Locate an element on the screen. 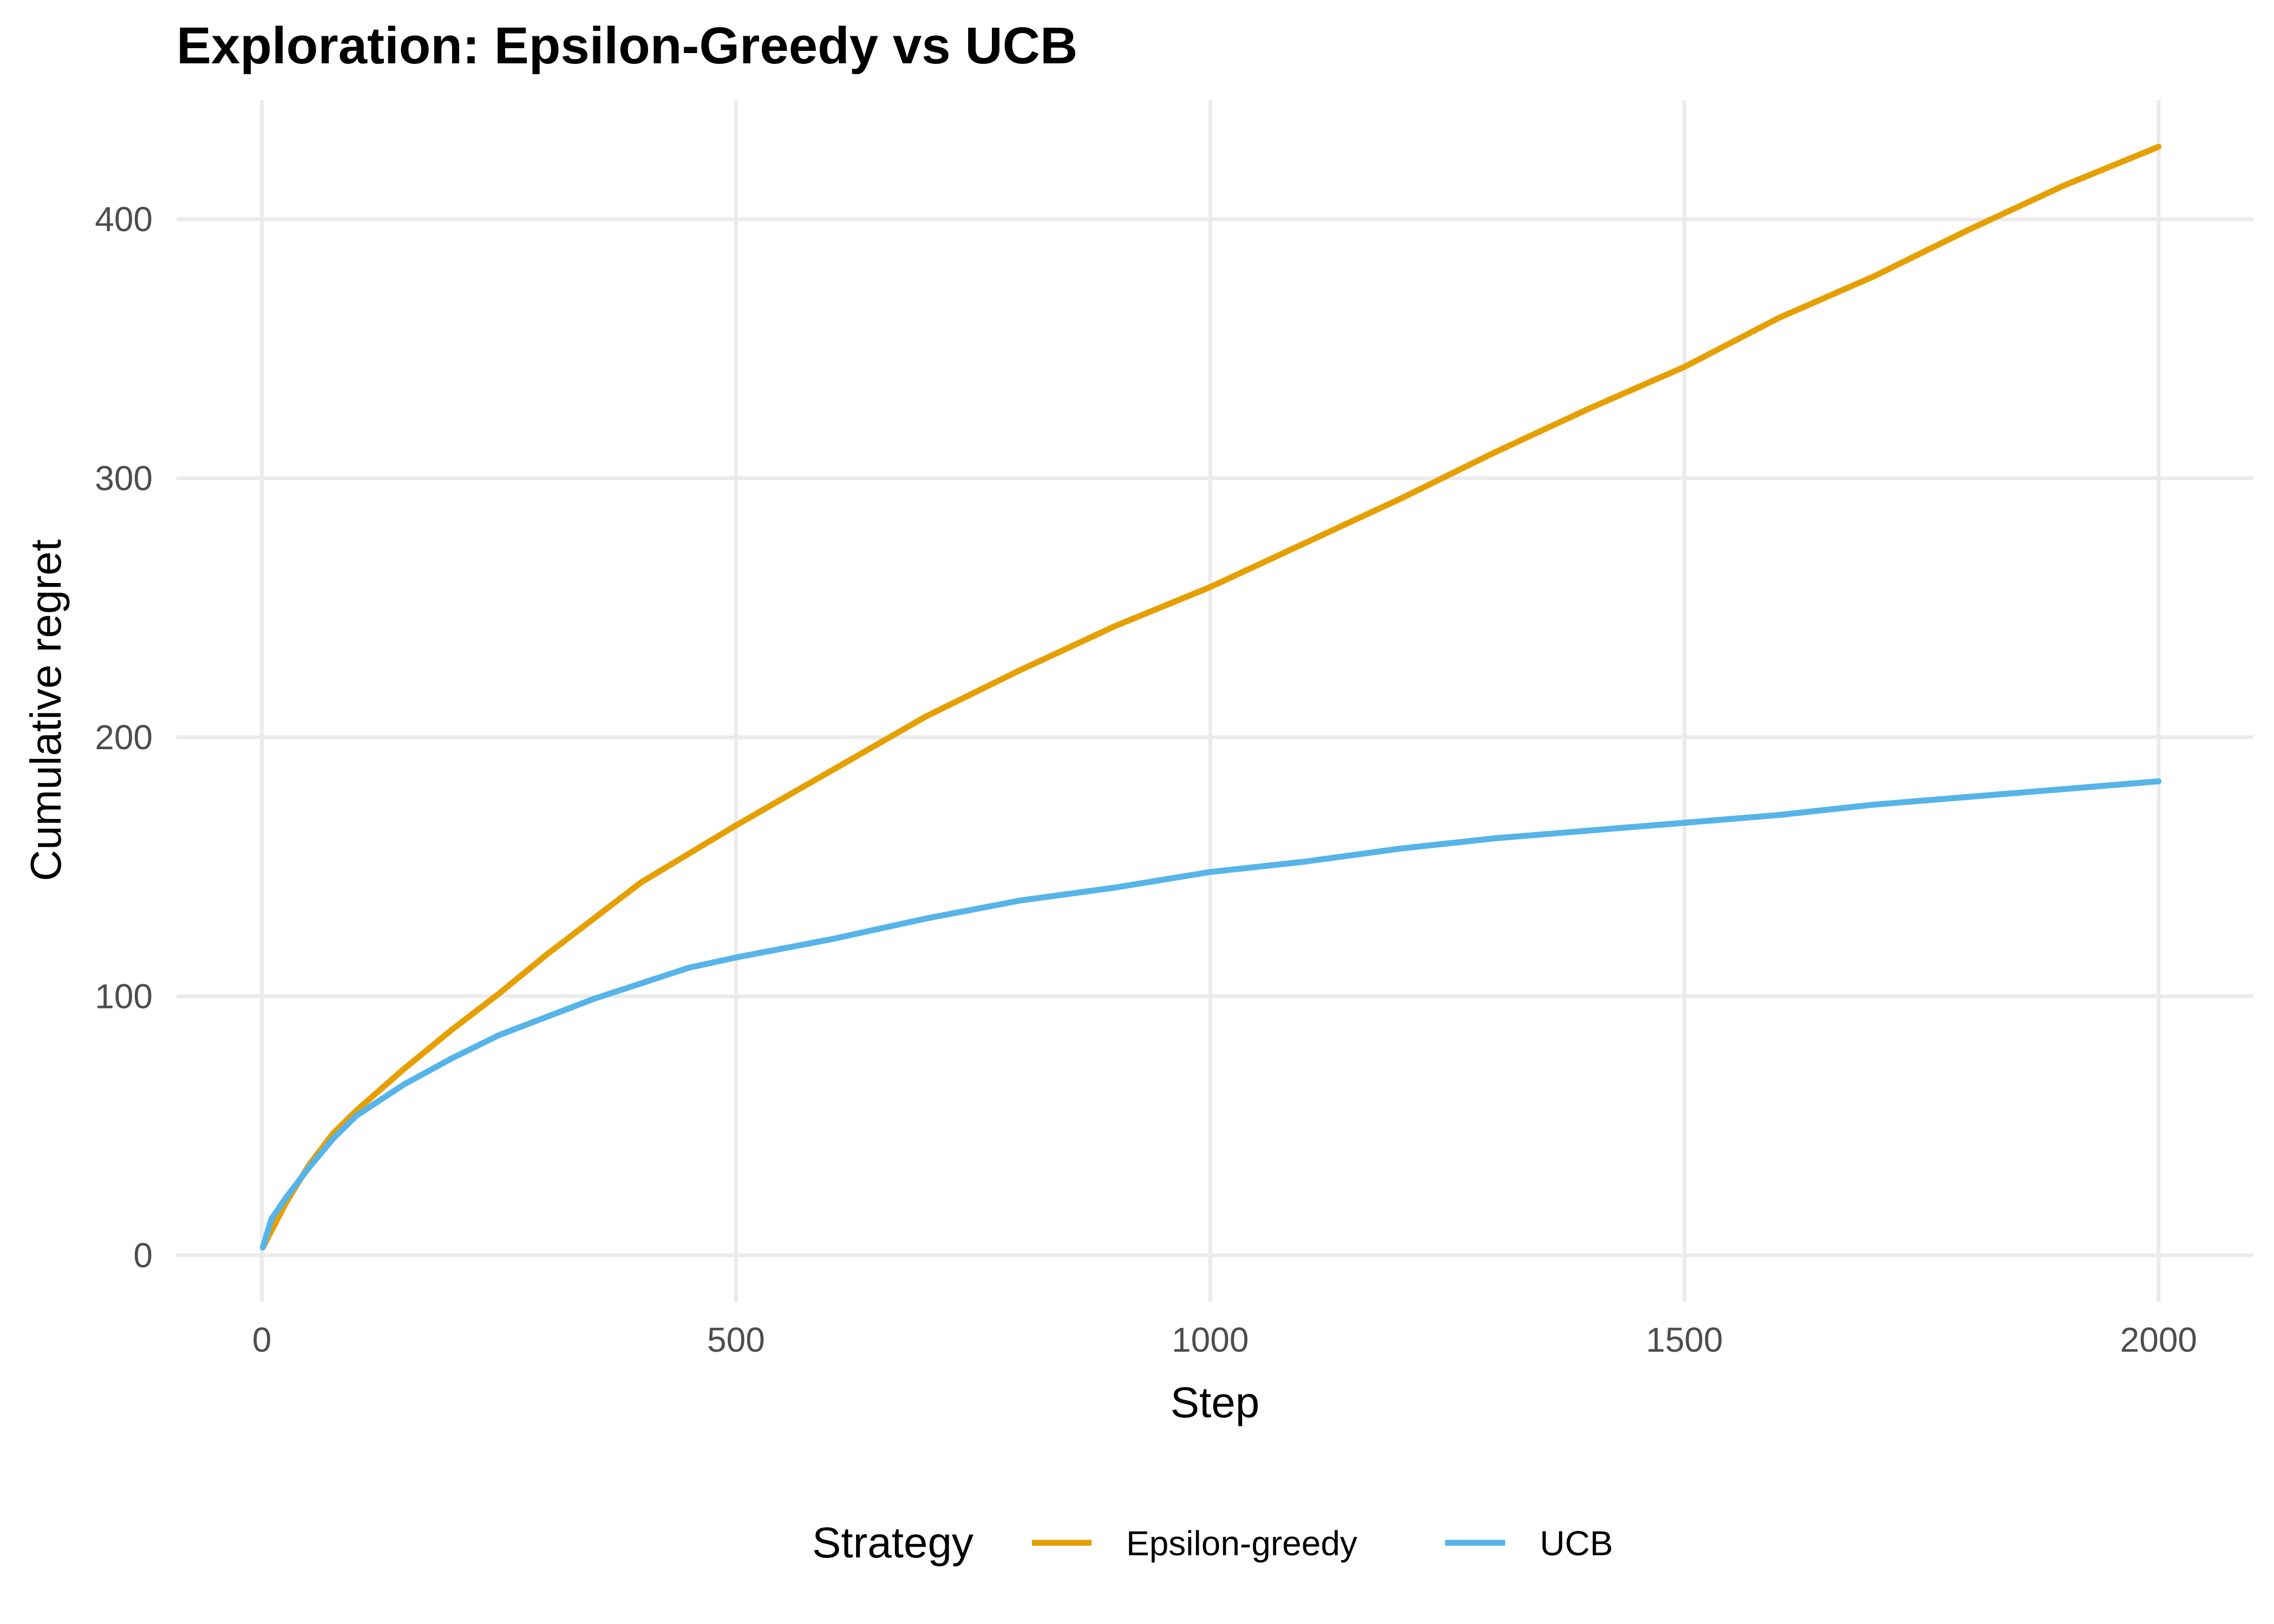 This screenshot has height=1624, width=2274. x-axis-title: Step is located at coordinates (1216, 1402).